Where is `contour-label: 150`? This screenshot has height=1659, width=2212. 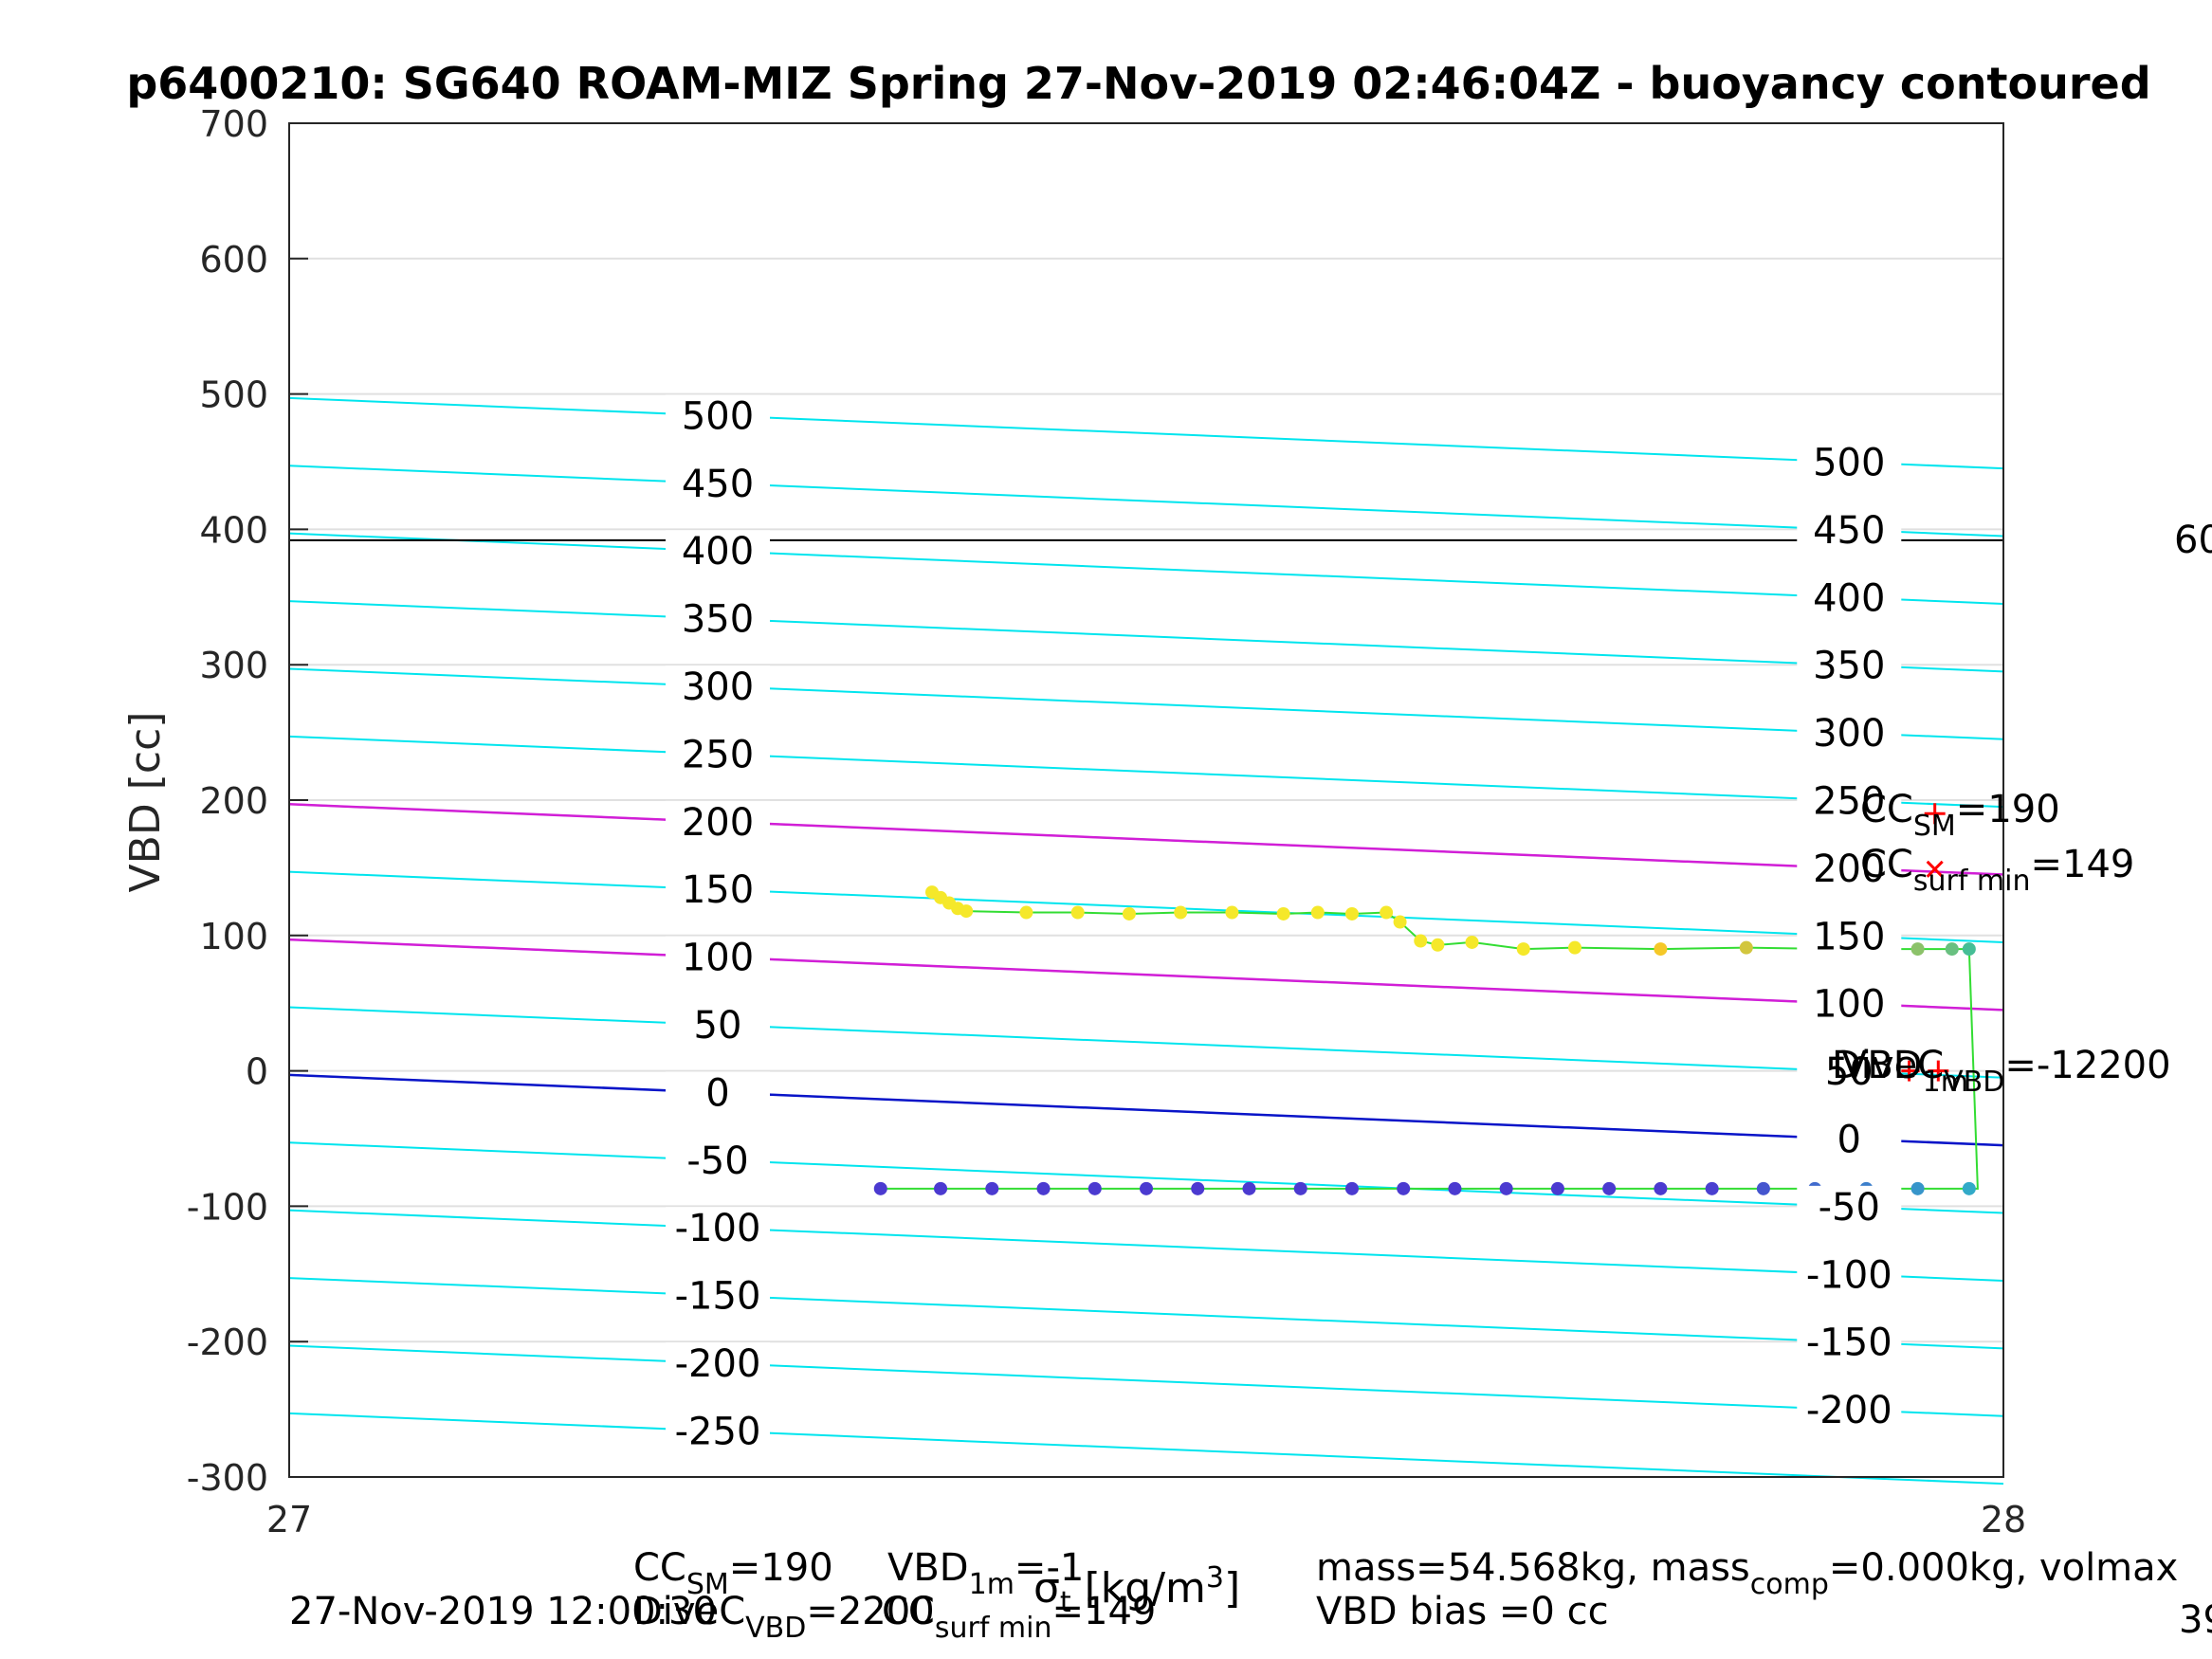 contour-label: 150 is located at coordinates (1849, 936).